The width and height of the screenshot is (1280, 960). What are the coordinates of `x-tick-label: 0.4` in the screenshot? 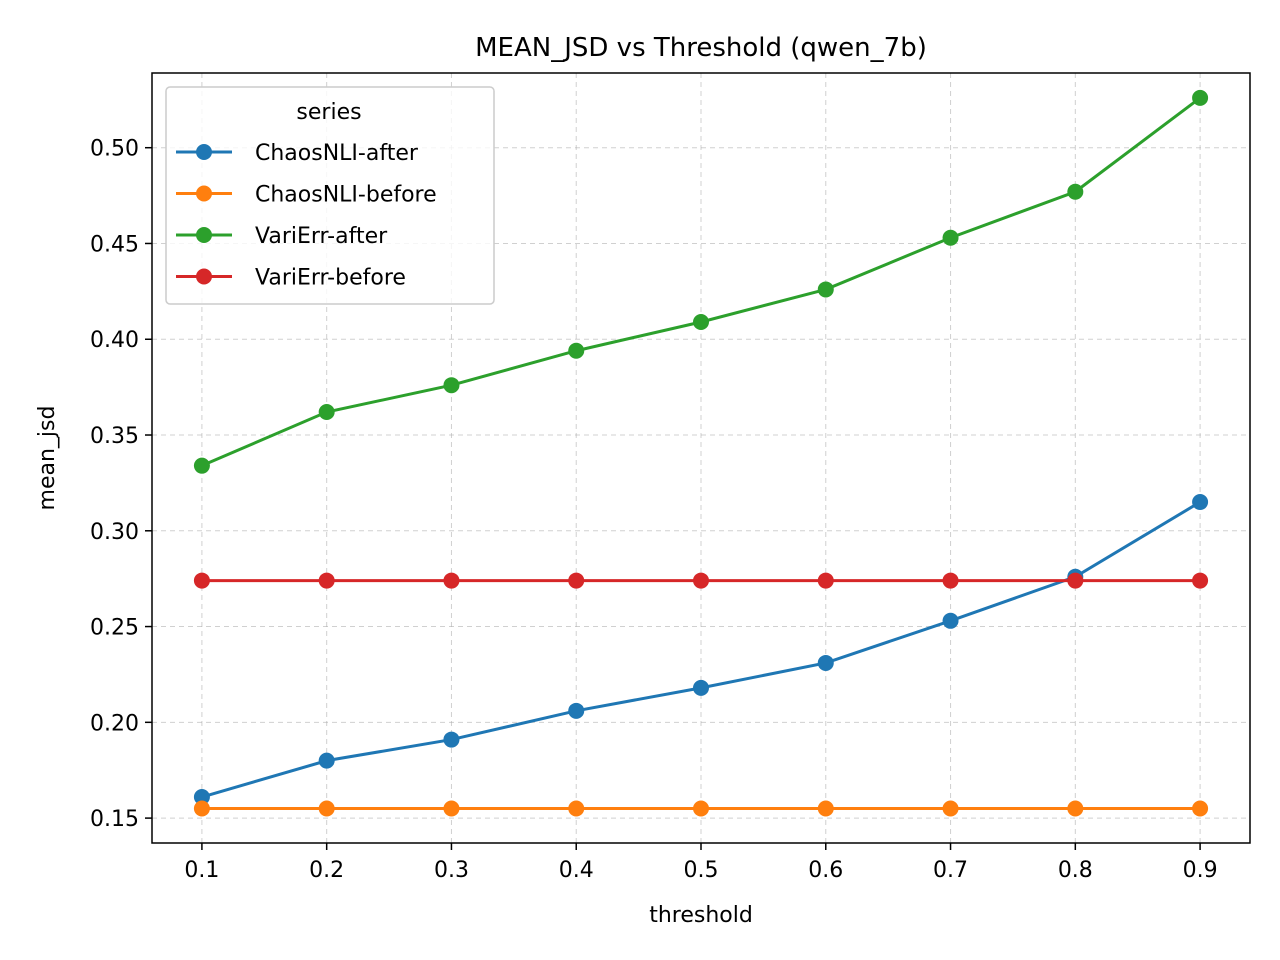 It's located at (576, 870).